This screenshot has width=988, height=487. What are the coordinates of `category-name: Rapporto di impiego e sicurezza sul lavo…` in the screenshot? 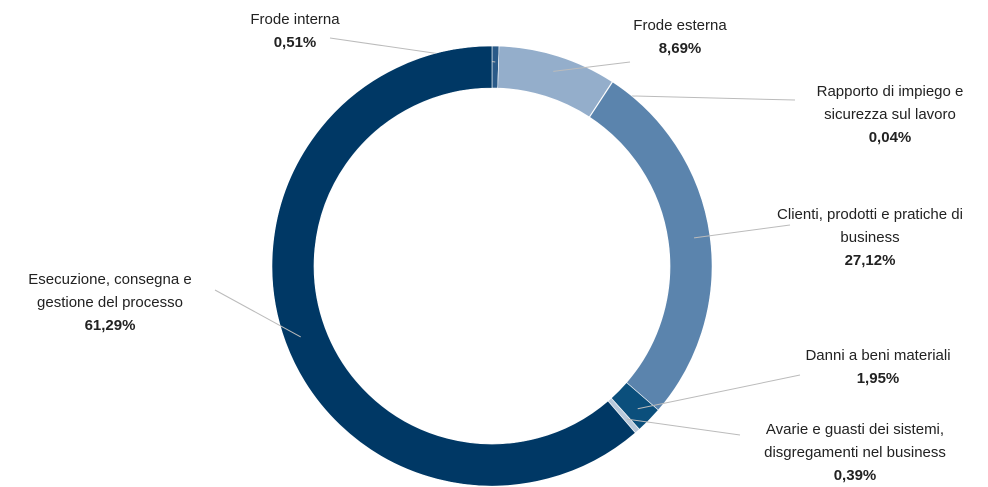 It's located at (890, 103).